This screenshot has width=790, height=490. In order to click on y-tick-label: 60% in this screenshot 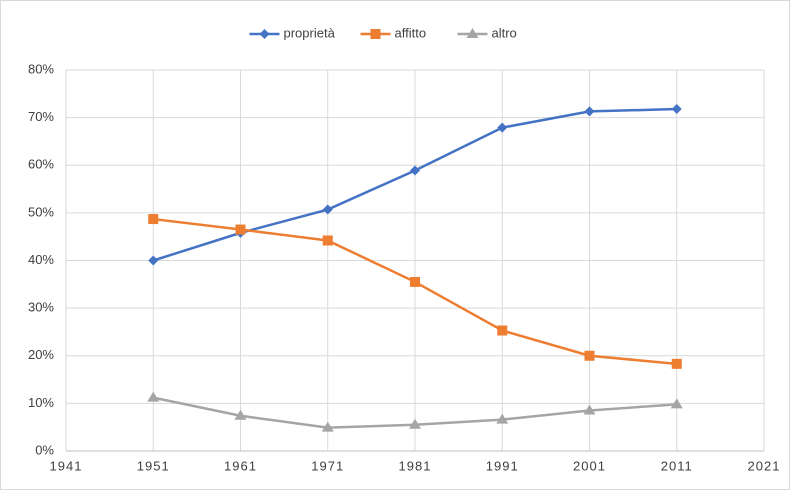, I will do `click(41, 164)`.